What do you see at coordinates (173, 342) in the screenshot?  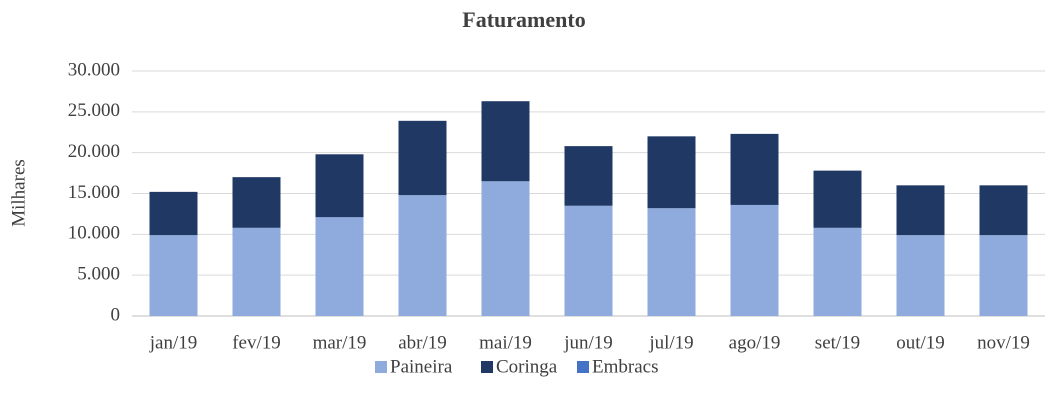 I see `x-tick-label: jan/19` at bounding box center [173, 342].